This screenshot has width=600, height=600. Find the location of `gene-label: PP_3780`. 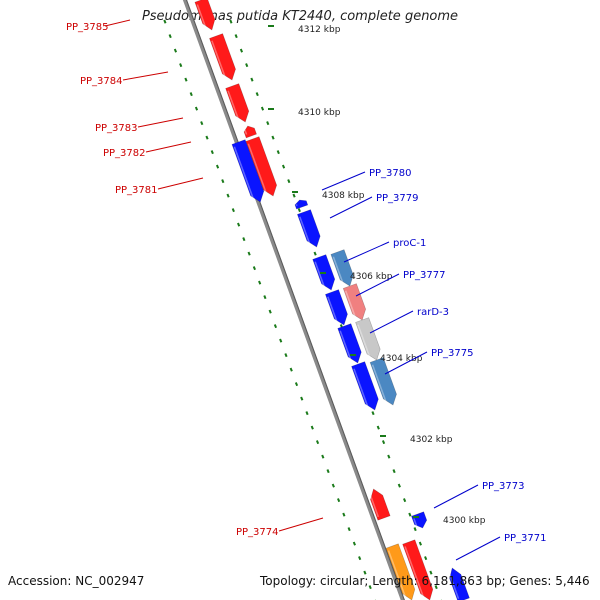

gene-label: PP_3780 is located at coordinates (390, 173).